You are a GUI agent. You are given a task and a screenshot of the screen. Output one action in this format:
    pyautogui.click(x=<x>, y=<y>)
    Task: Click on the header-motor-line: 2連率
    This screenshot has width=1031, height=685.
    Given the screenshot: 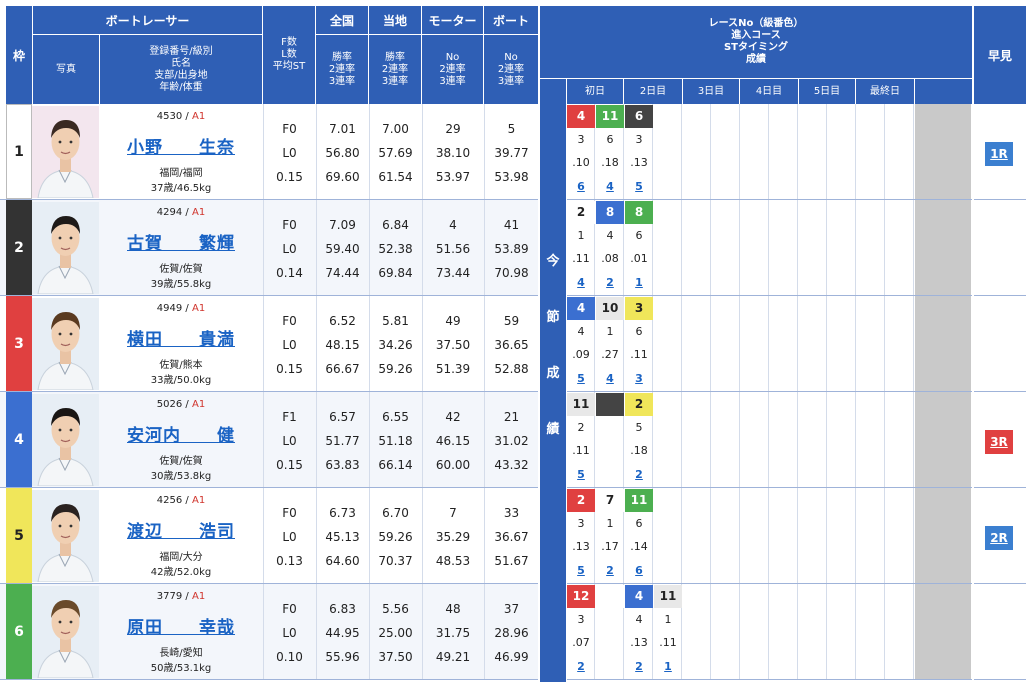 What is the action you would take?
    pyautogui.click(x=452, y=69)
    